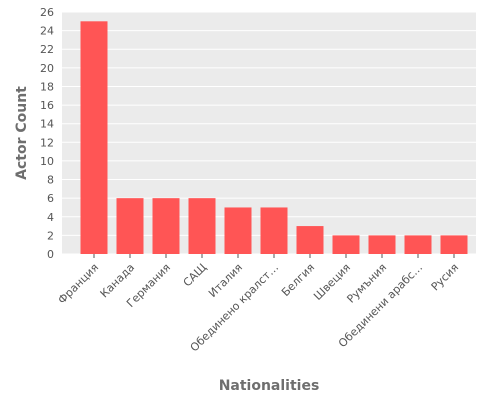 Image resolution: width=500 pixels, height=400 pixels. What do you see at coordinates (47, 86) in the screenshot?
I see `y-tick-label: 18` at bounding box center [47, 86].